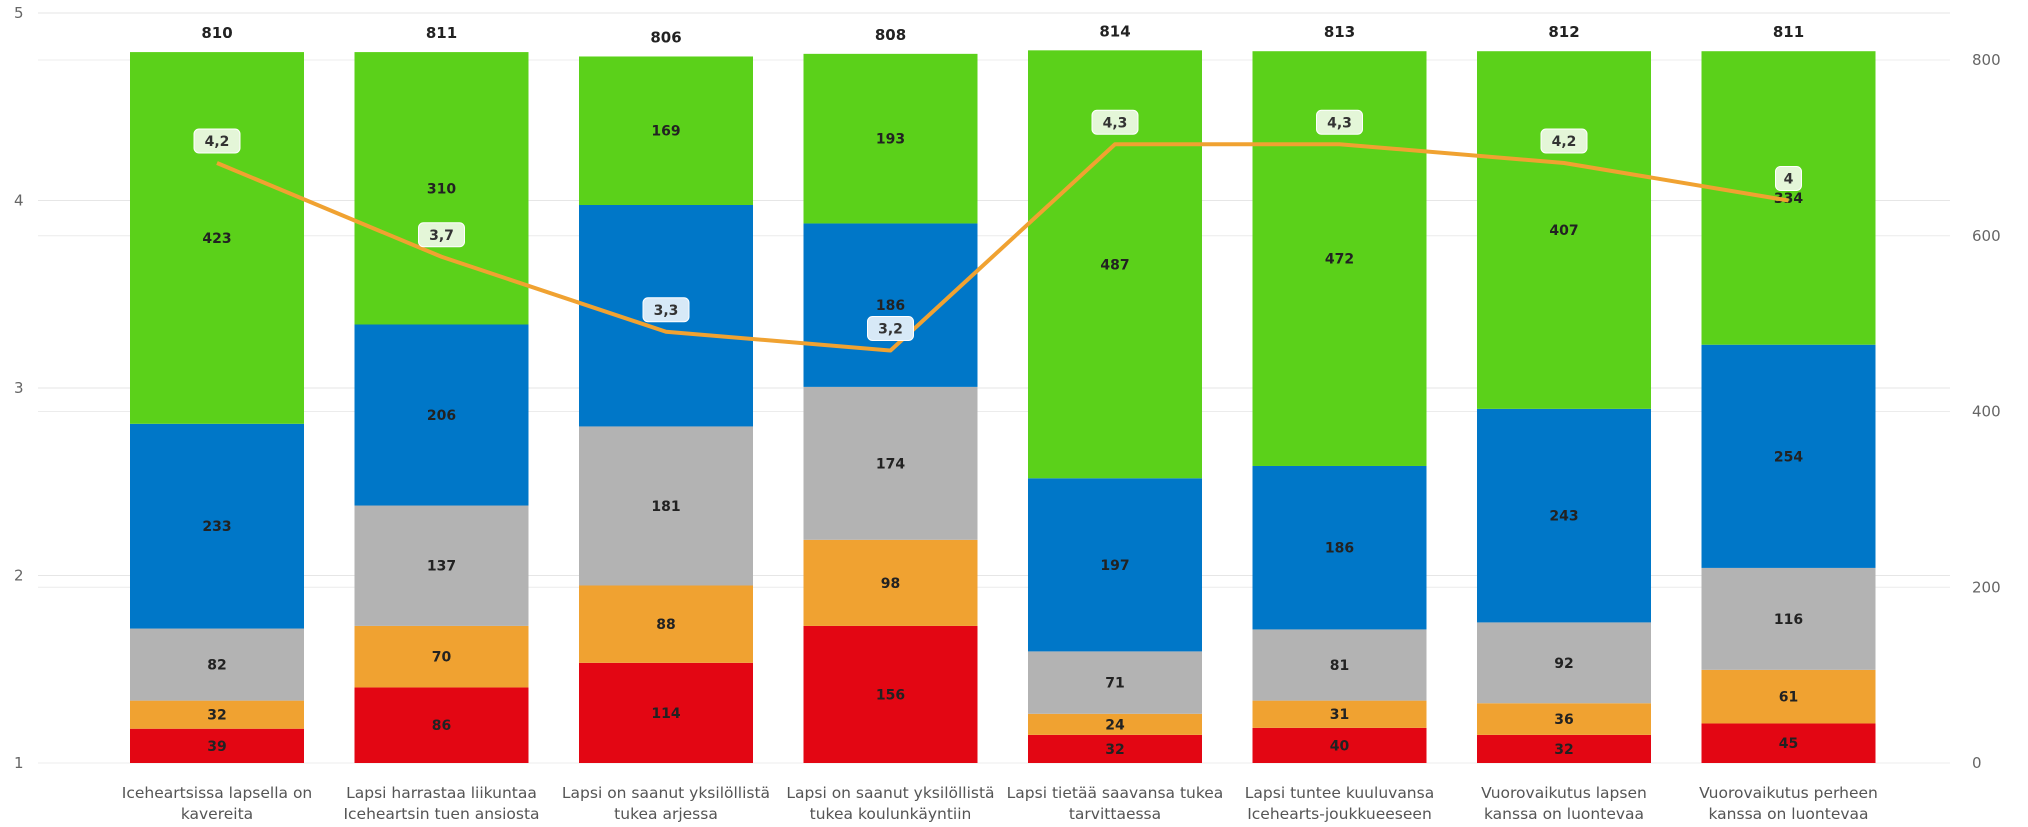  I want to click on average-value-label: 3,2, so click(890, 330).